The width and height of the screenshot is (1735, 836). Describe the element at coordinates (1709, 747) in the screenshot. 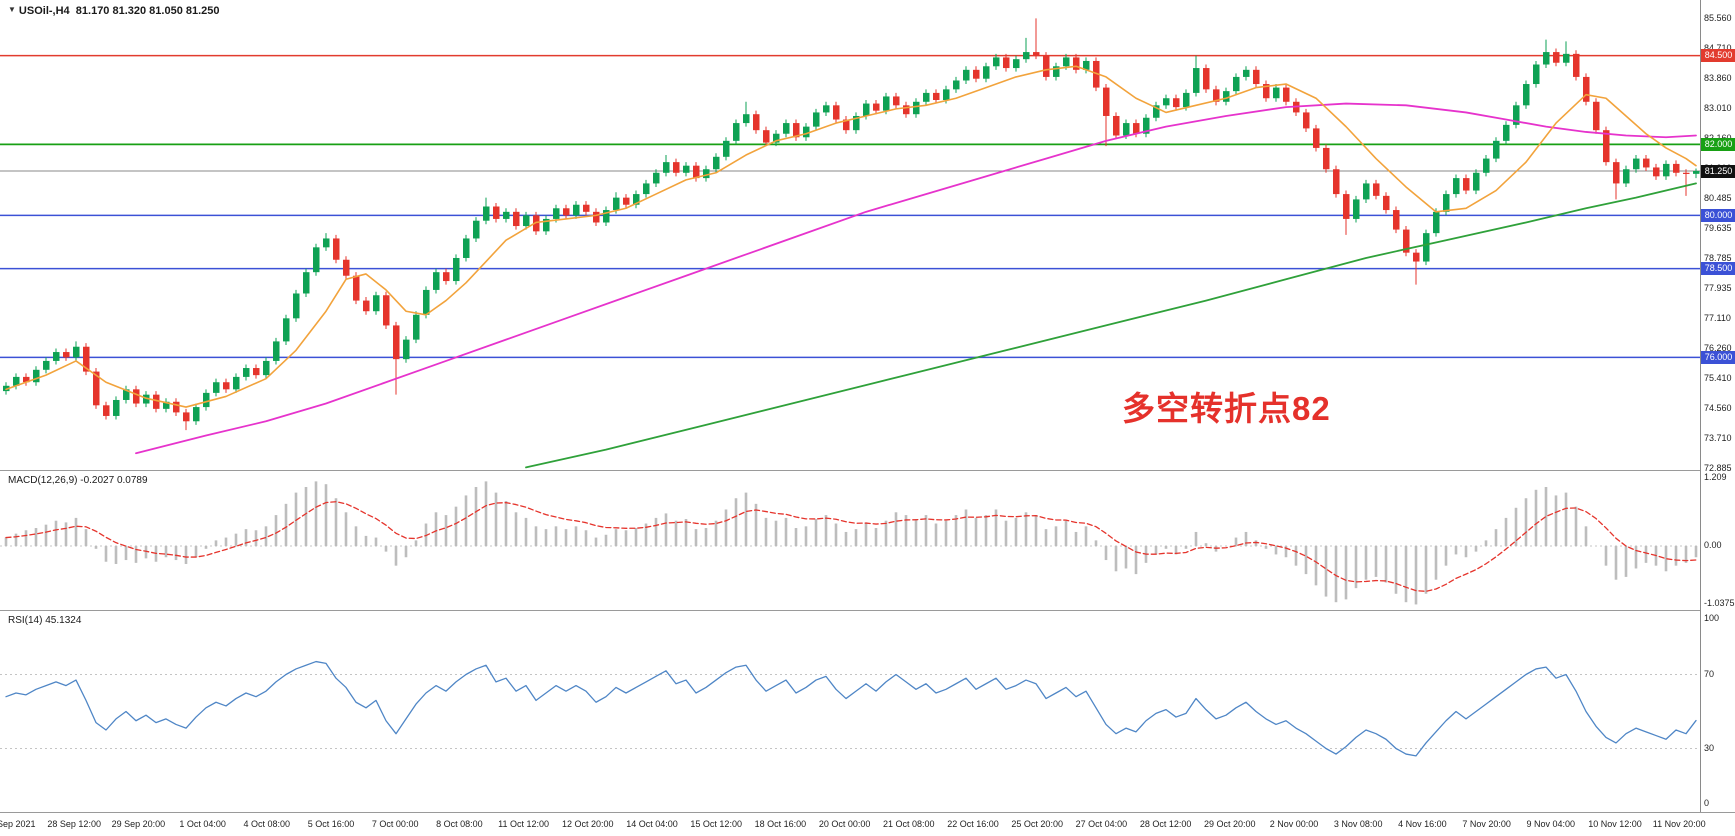

I see `rsi-scale-label: 30` at that location.